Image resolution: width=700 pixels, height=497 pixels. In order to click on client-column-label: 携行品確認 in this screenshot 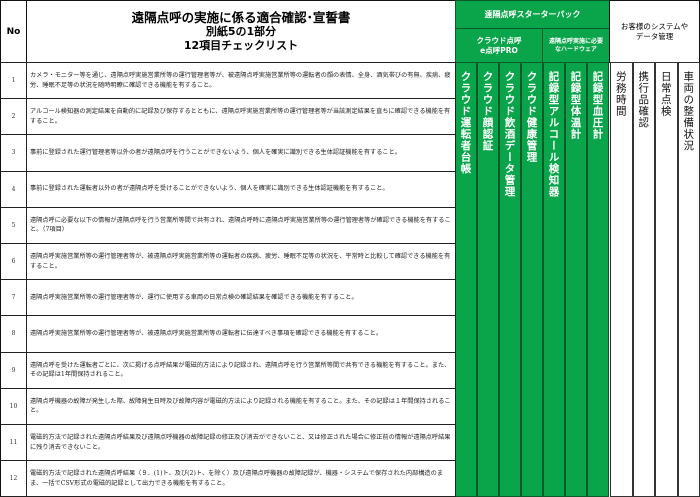, I will do `click(643, 100)`.